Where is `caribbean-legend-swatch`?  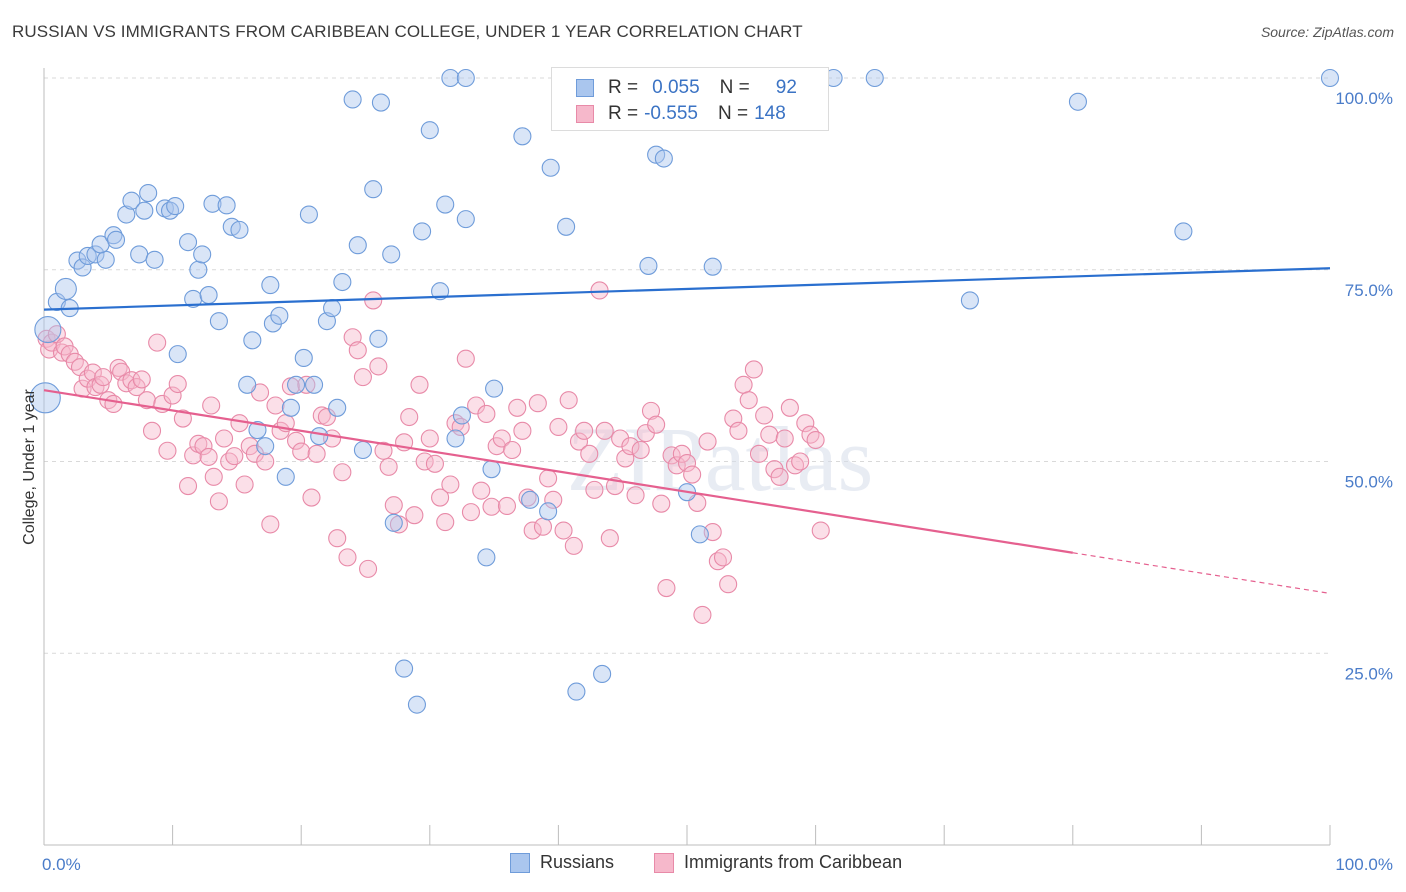 caribbean-legend-swatch is located at coordinates (664, 862).